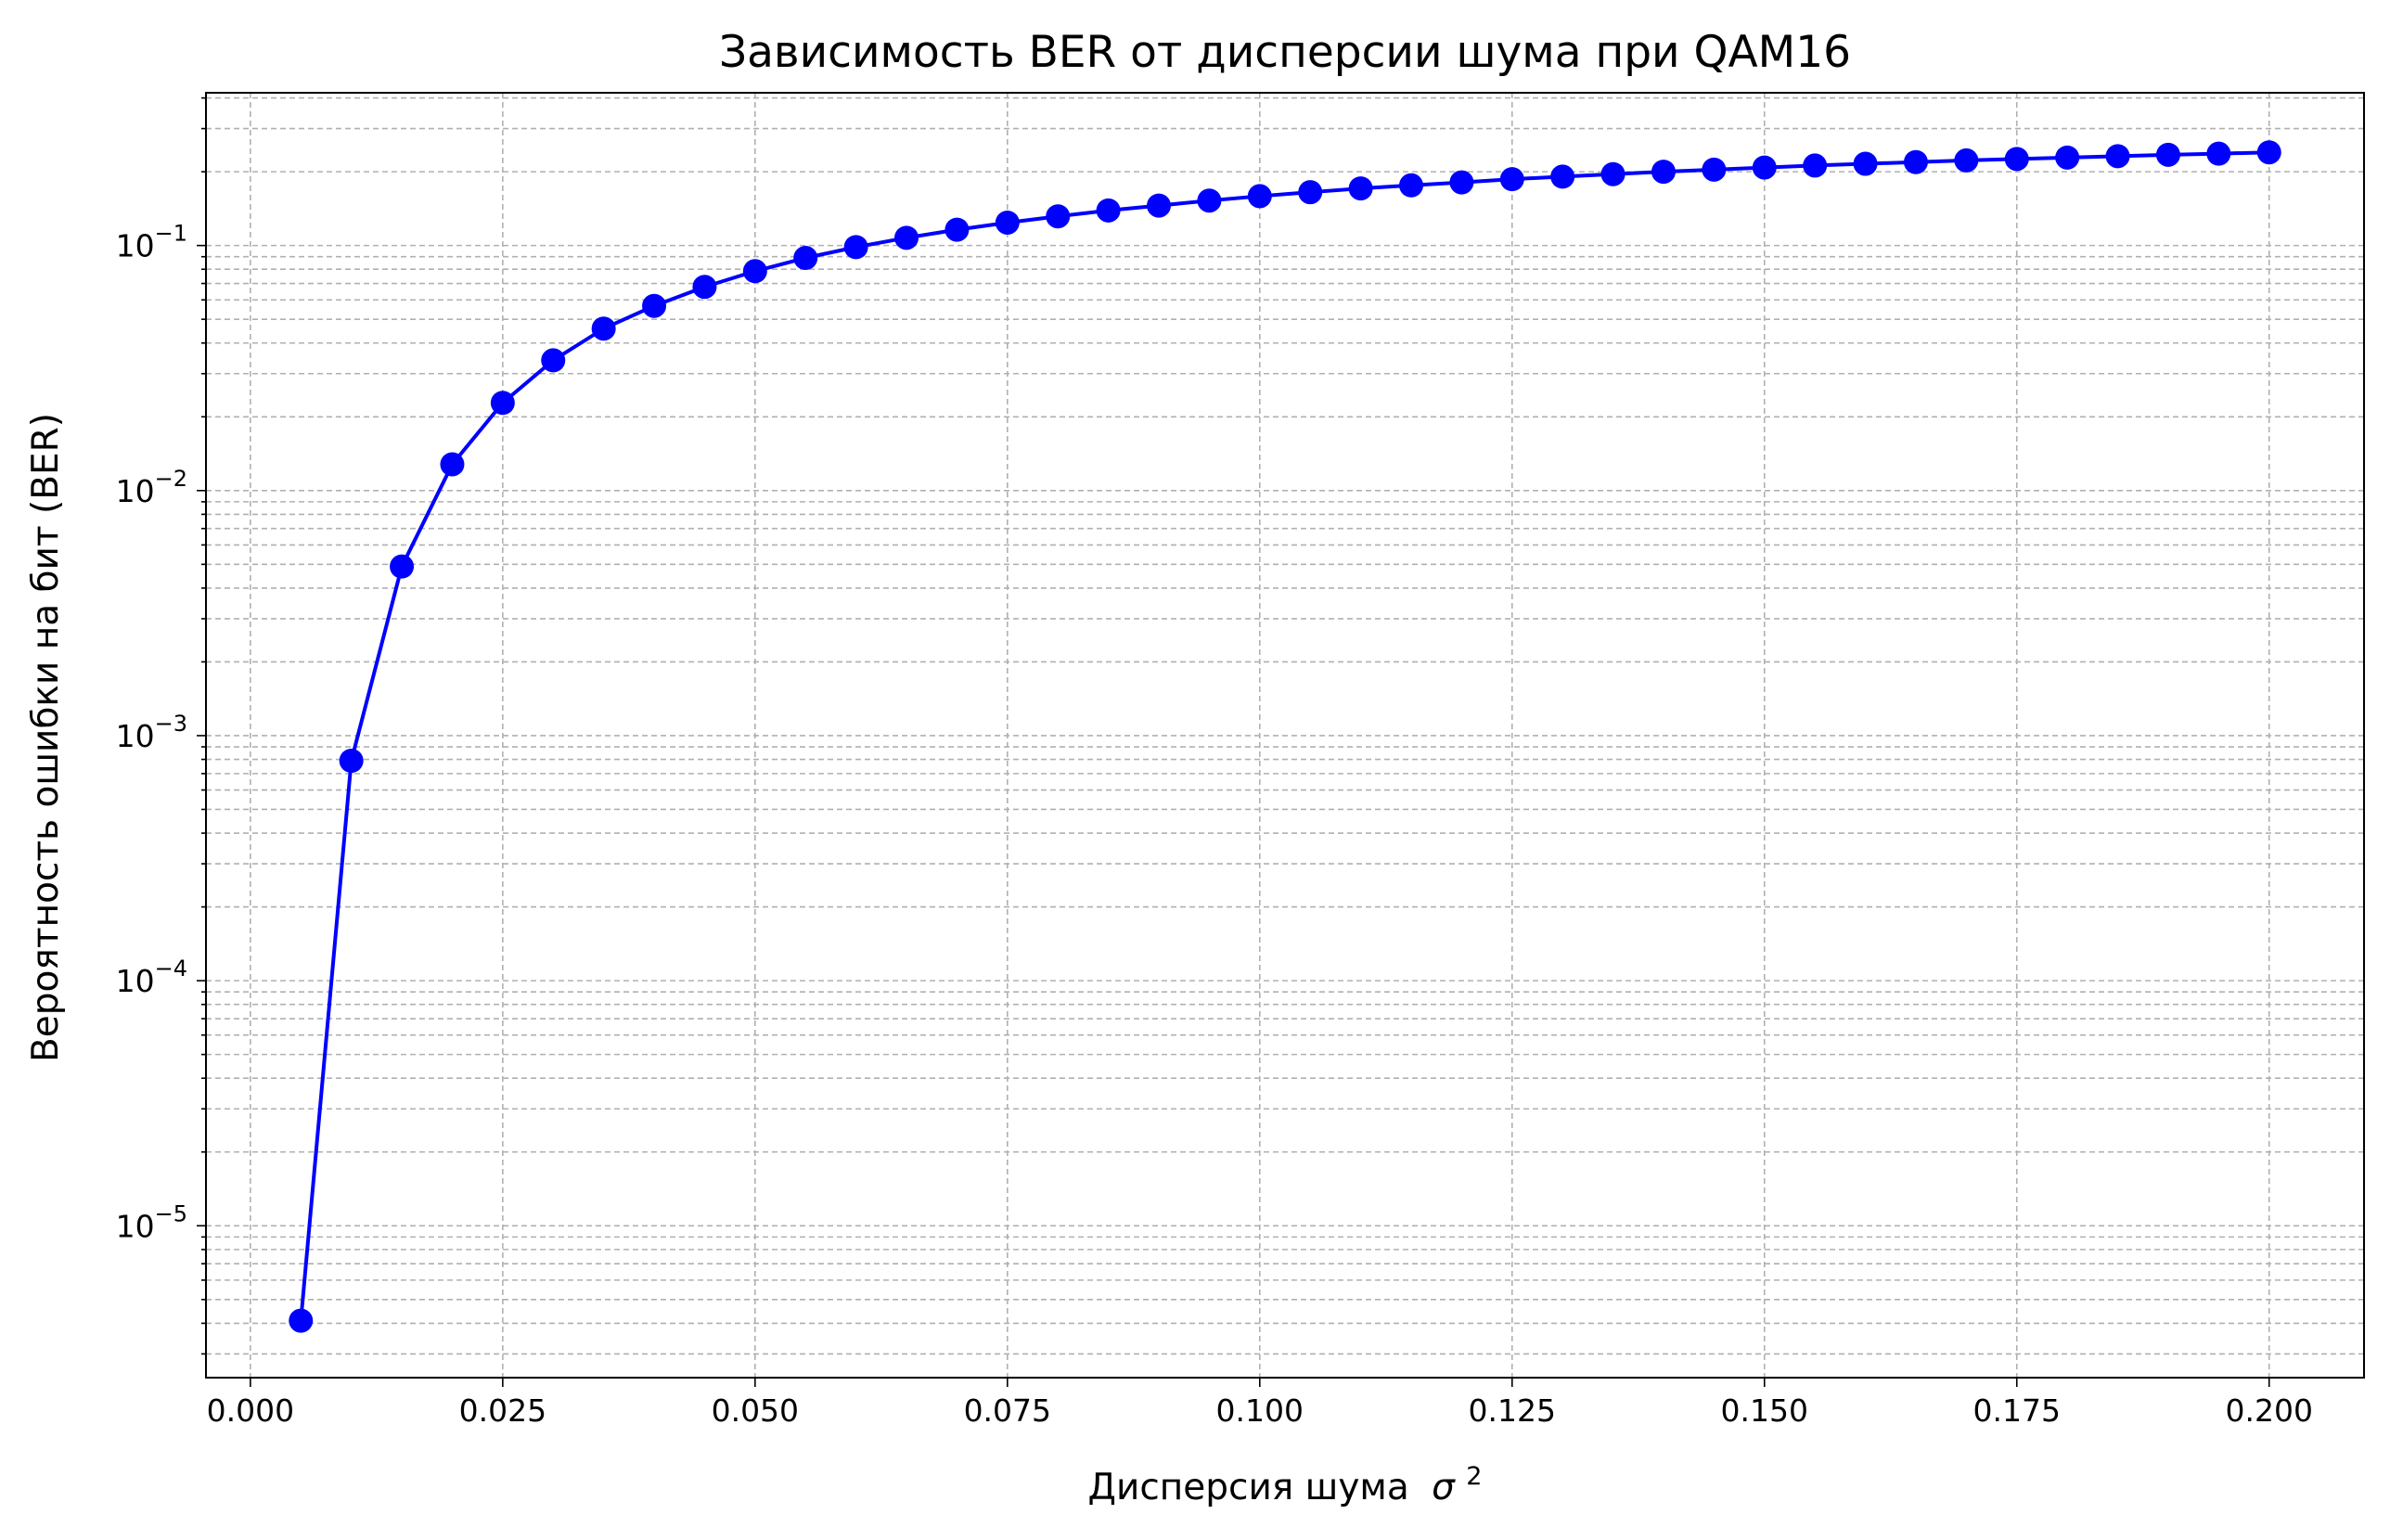  What do you see at coordinates (1512, 1410) in the screenshot?
I see `x-tick-label: 0.125` at bounding box center [1512, 1410].